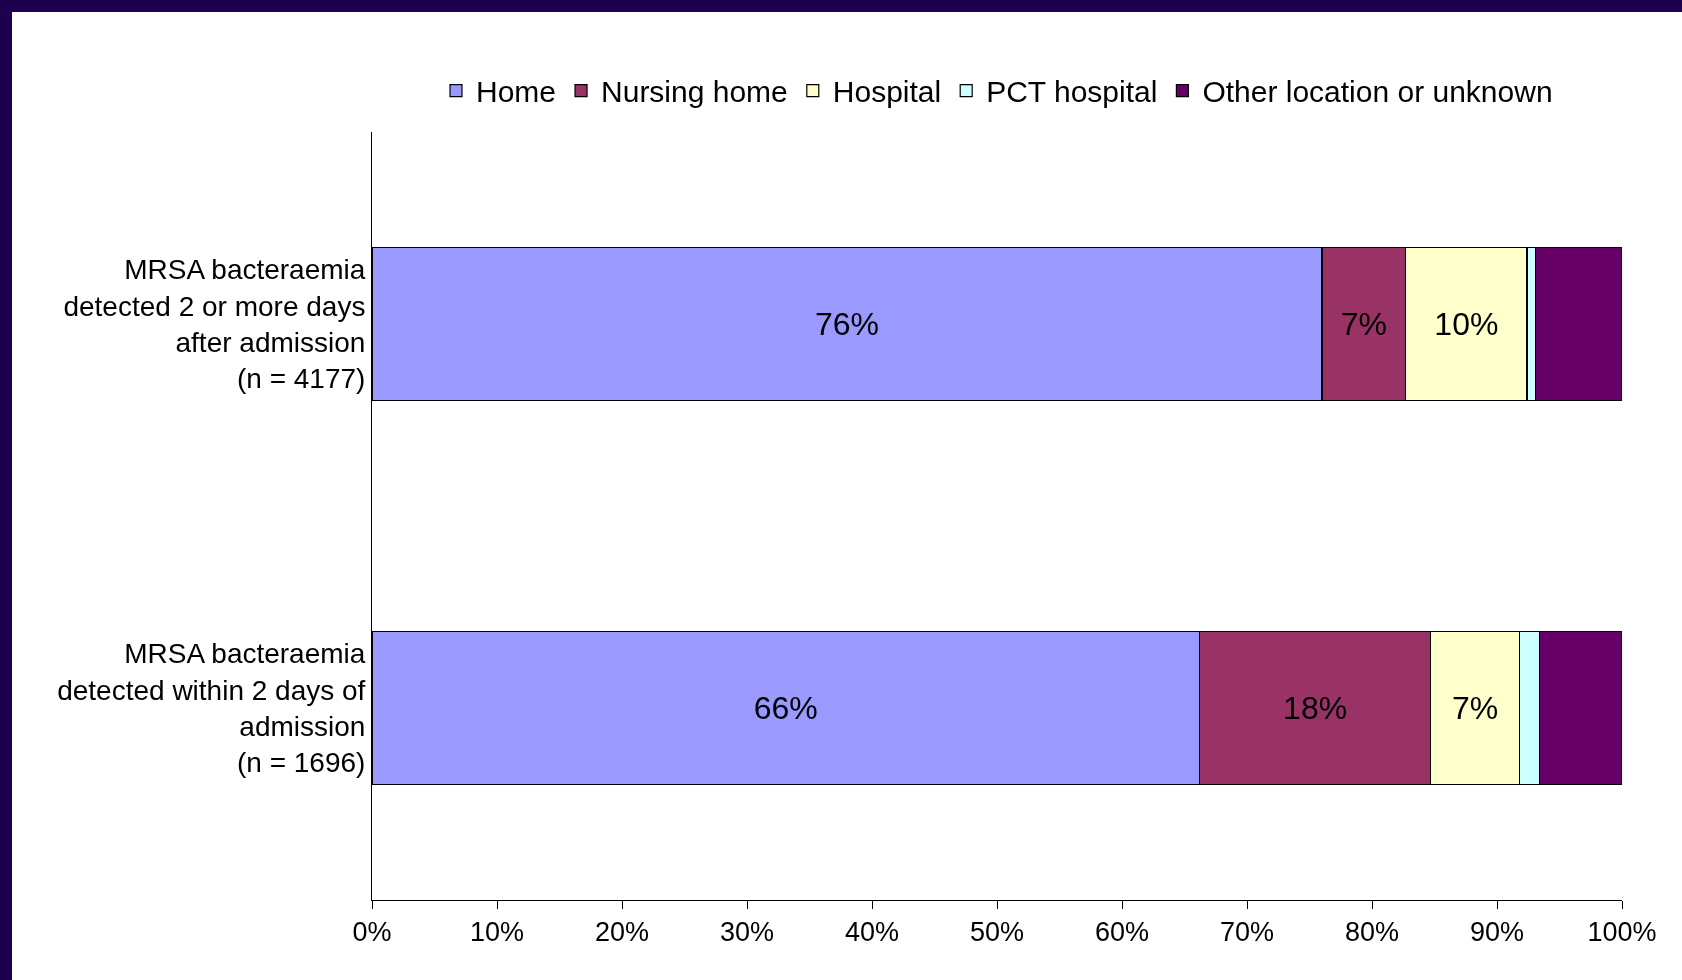 This screenshot has width=1682, height=980. Describe the element at coordinates (997, 932) in the screenshot. I see `x-tick-label: 50%` at that location.